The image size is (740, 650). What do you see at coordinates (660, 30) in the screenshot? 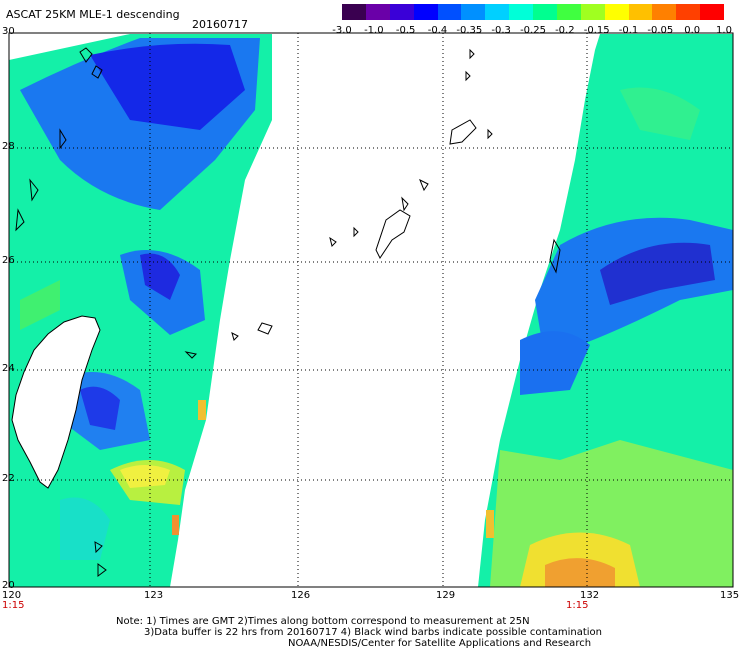
I see `colorbar-label: -0.05` at bounding box center [660, 30].